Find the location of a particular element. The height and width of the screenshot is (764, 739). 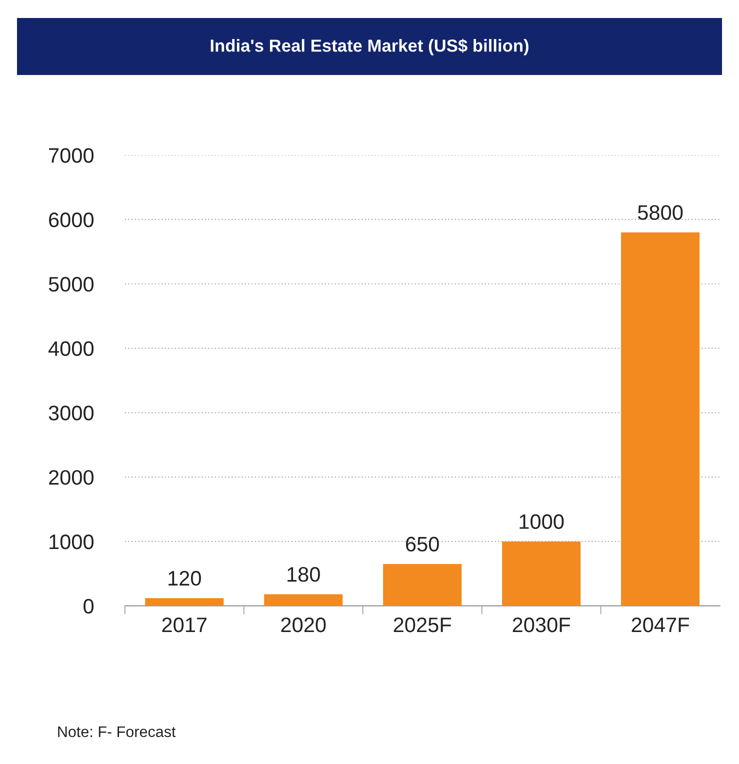

x-tick-label: 2020 is located at coordinates (303, 625).